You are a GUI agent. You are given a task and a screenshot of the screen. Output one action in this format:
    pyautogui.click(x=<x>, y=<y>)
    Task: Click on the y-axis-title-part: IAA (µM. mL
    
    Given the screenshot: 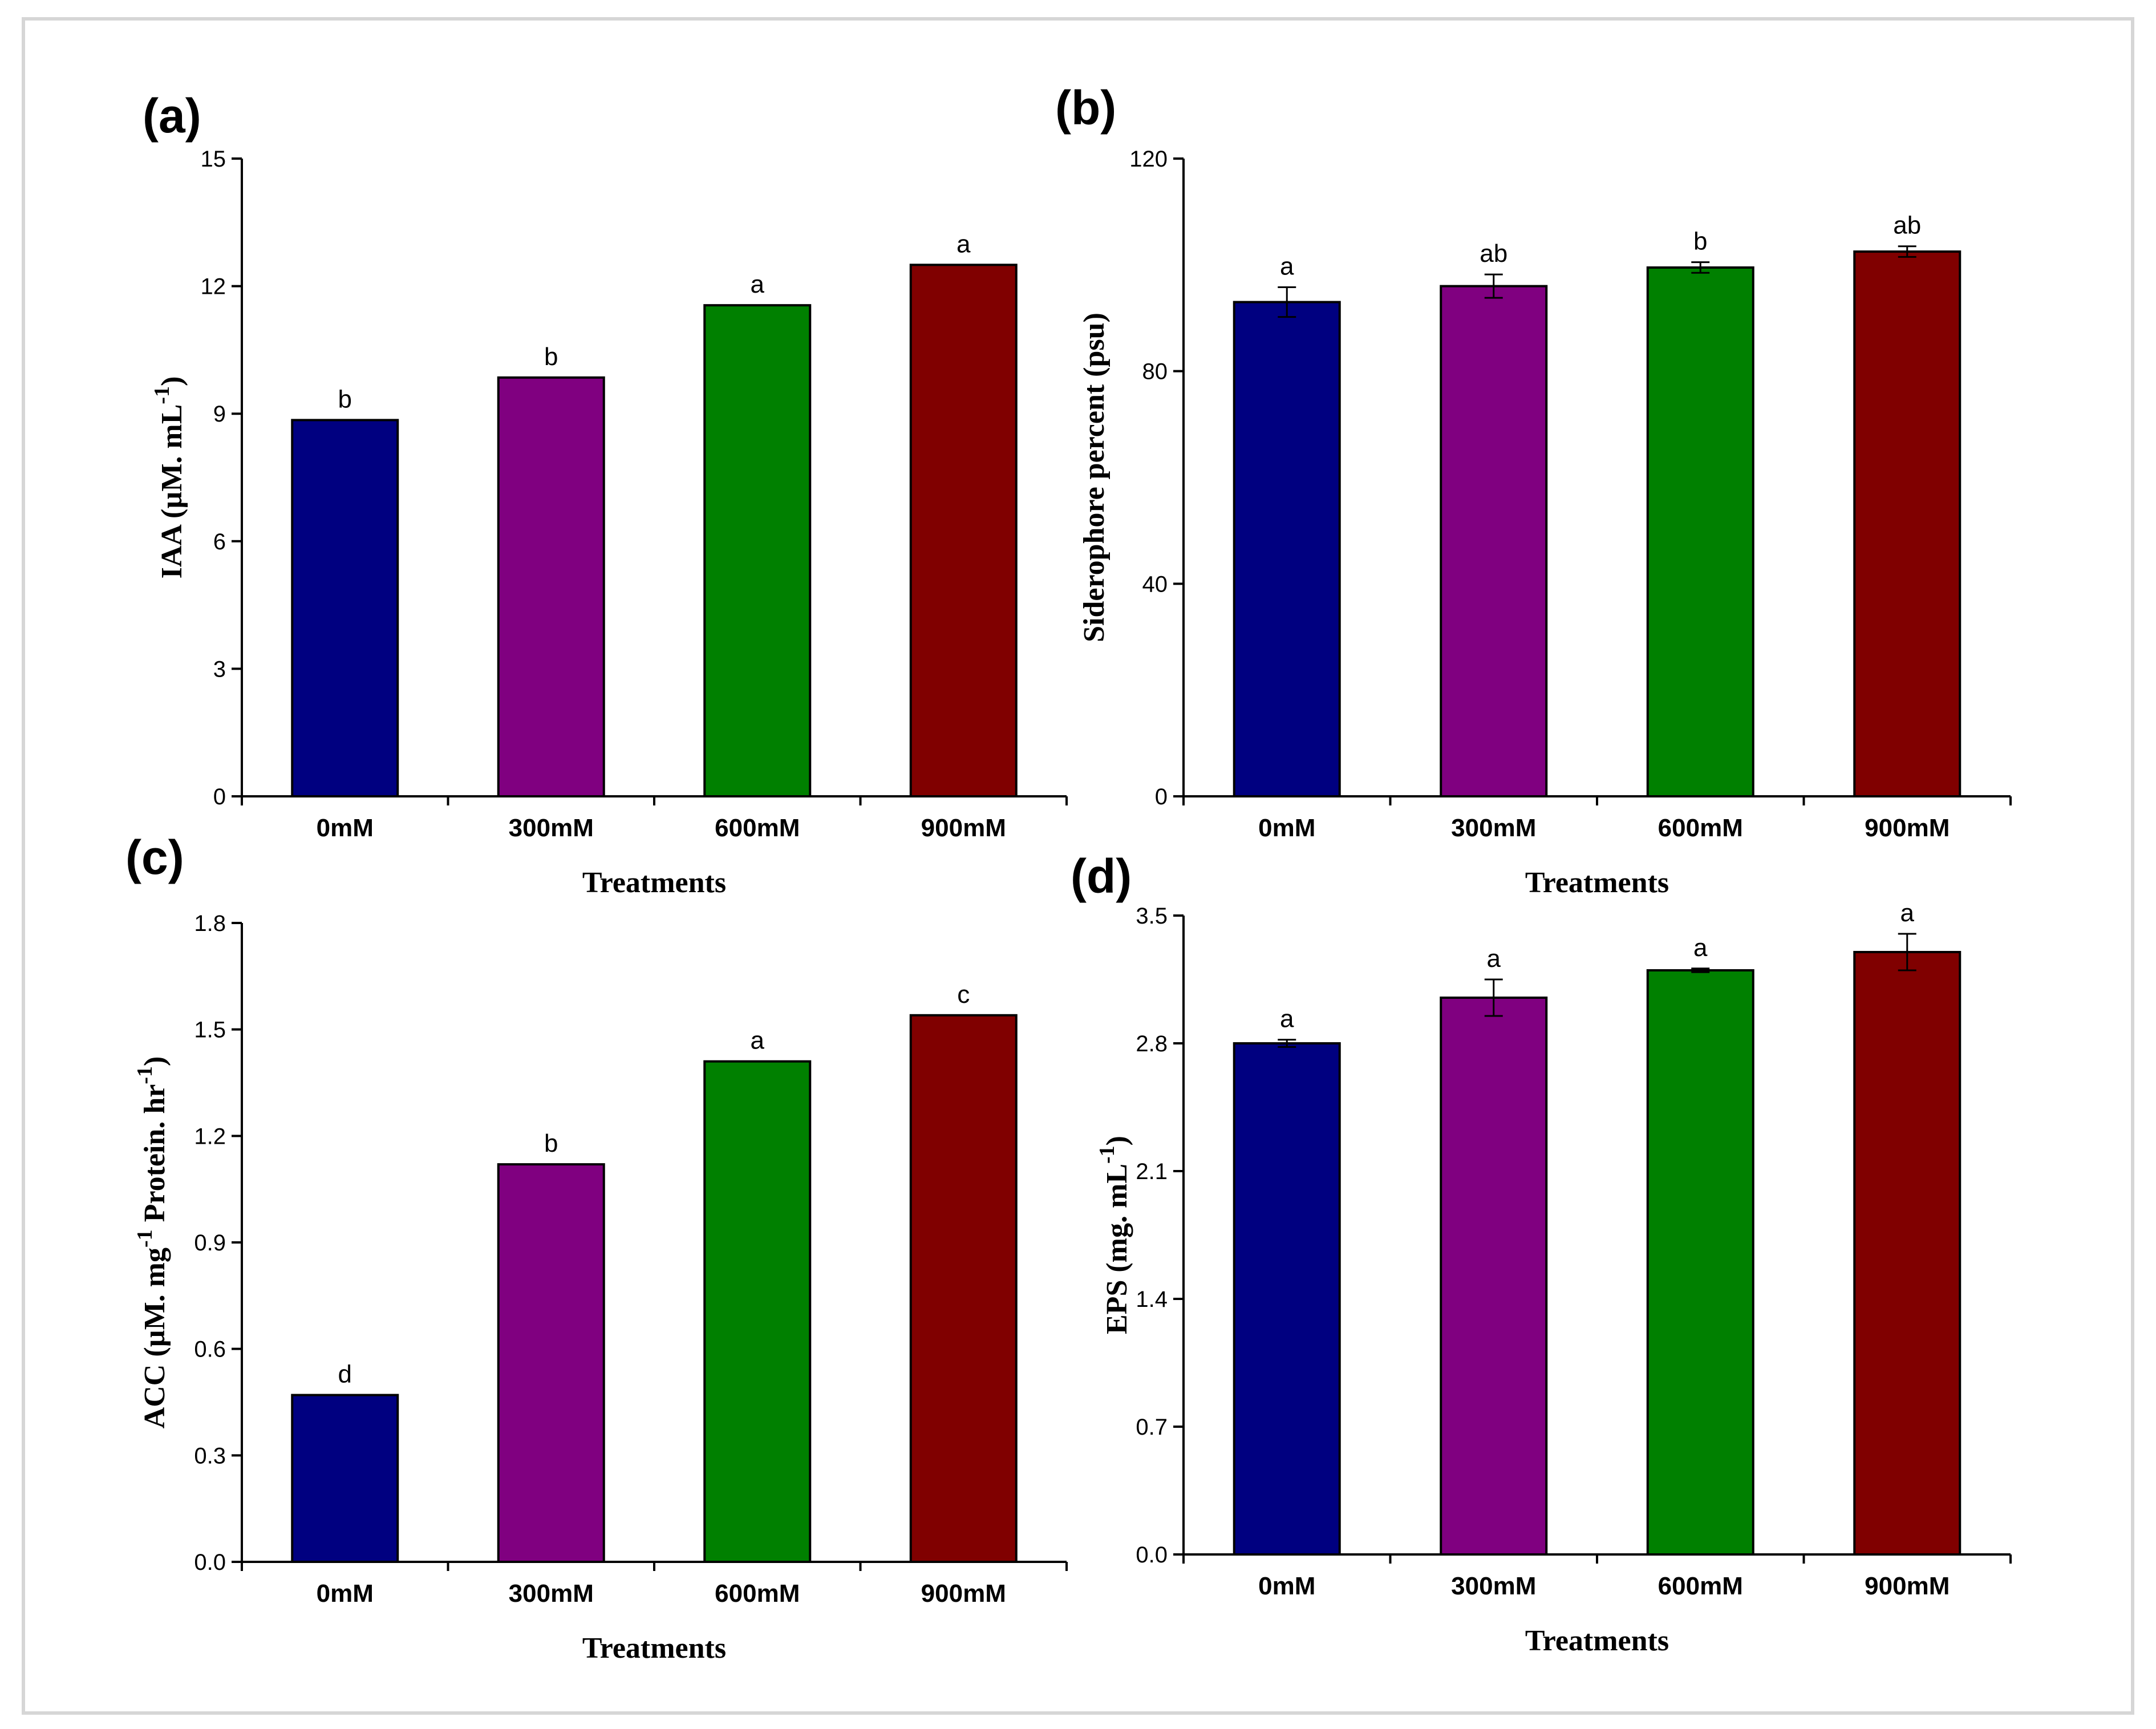 What is the action you would take?
    pyautogui.click(x=172, y=491)
    